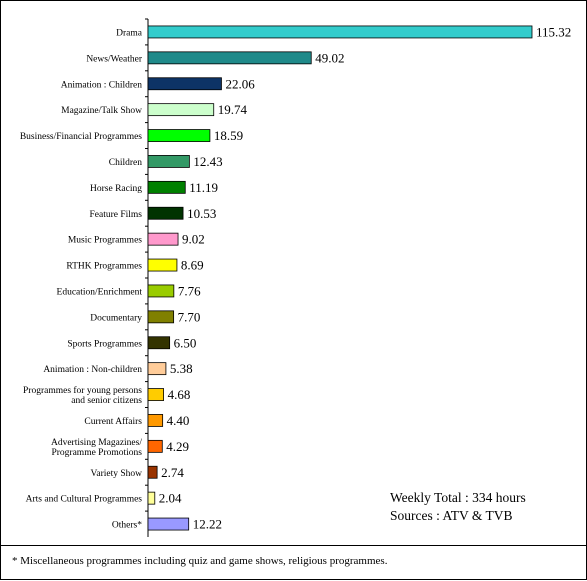 Image resolution: width=587 pixels, height=581 pixels. What do you see at coordinates (193, 239) in the screenshot?
I see `value-label: 9.02` at bounding box center [193, 239].